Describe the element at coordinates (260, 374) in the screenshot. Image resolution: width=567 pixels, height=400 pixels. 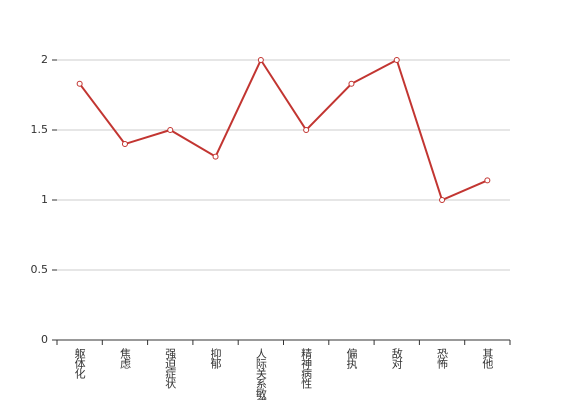
I see `x-tick-label: 人际关系敏感` at that location.